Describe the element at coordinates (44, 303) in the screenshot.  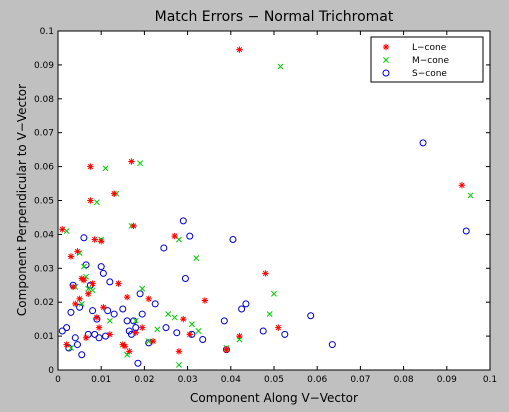
I see `y-tick-label: 0.02` at that location.